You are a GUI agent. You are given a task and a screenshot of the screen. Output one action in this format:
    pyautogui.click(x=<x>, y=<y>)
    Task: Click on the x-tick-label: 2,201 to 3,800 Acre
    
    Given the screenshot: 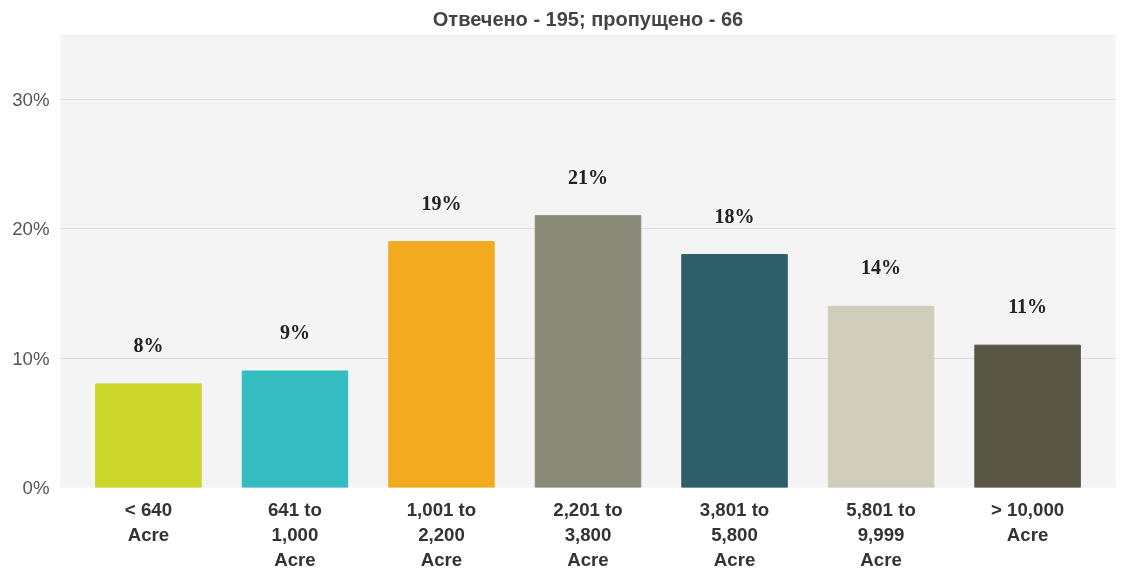 What is the action you would take?
    pyautogui.click(x=588, y=534)
    